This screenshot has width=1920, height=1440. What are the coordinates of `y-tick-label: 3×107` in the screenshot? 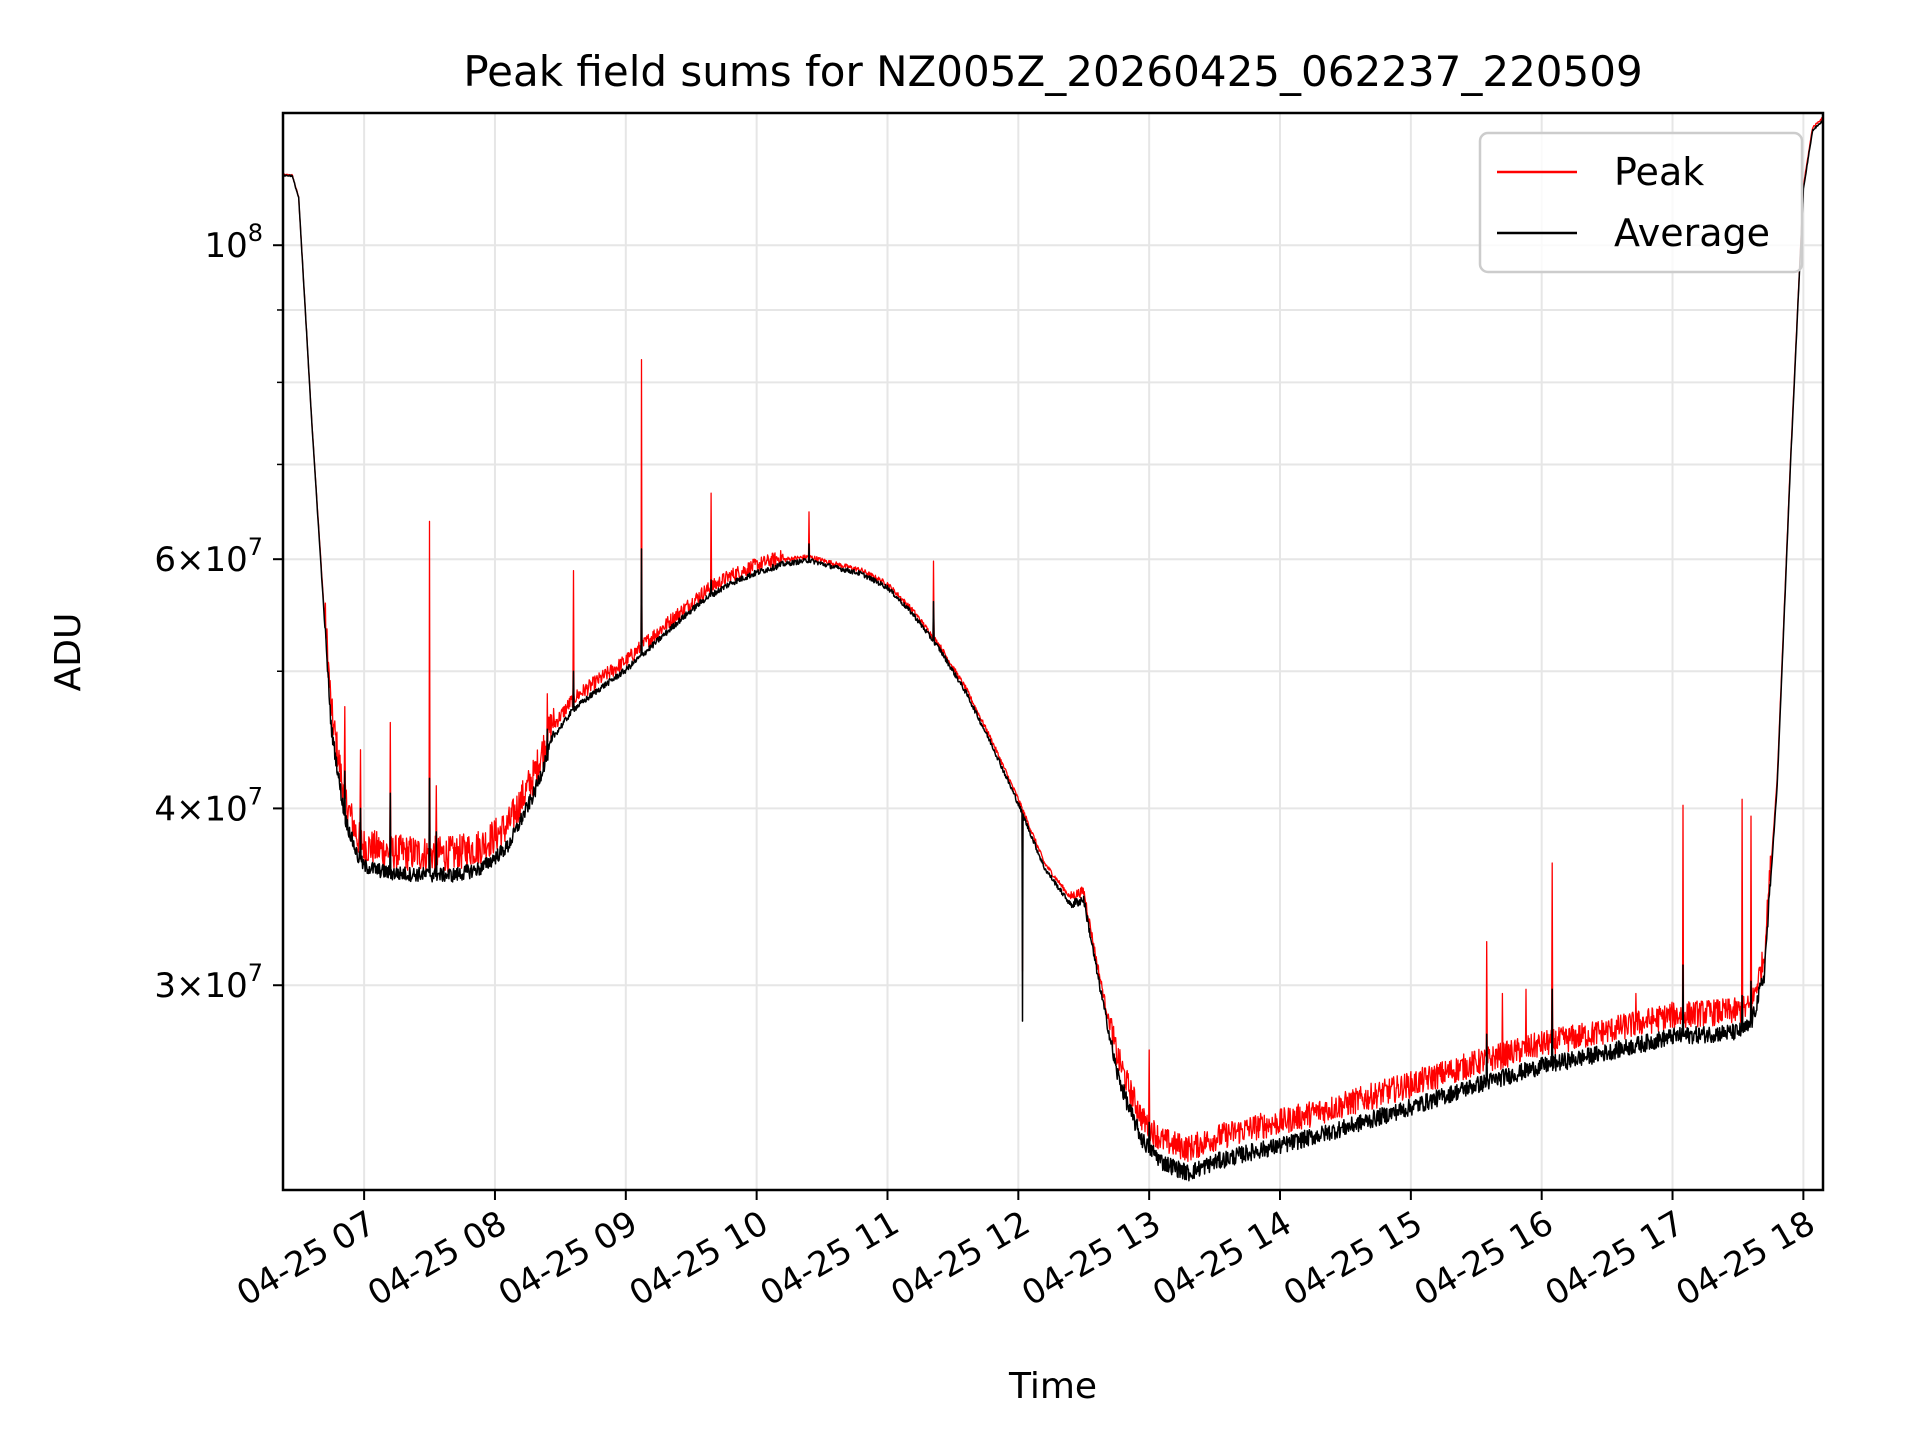 It's located at (208, 982).